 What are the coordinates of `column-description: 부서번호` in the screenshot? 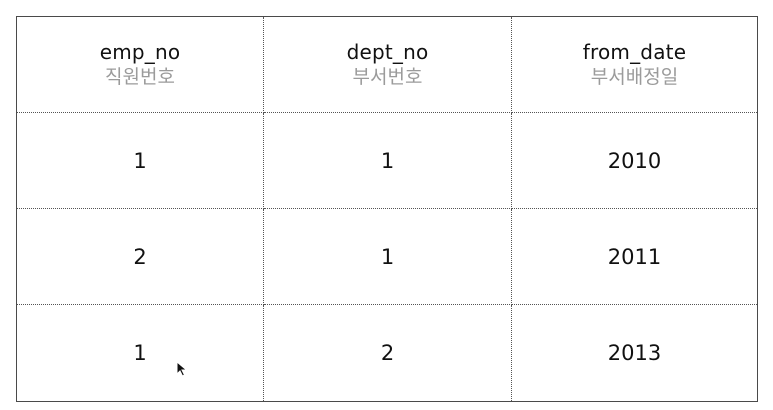 It's located at (387, 77).